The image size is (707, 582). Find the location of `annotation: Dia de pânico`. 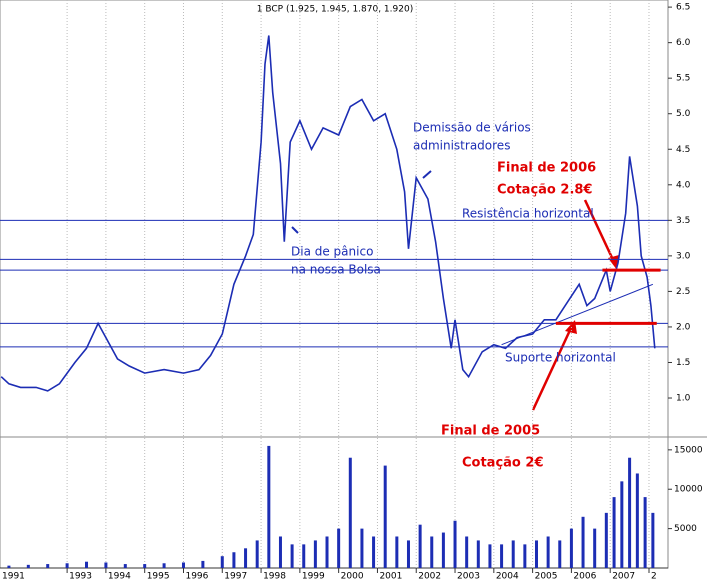

annotation: Dia de pânico is located at coordinates (332, 252).